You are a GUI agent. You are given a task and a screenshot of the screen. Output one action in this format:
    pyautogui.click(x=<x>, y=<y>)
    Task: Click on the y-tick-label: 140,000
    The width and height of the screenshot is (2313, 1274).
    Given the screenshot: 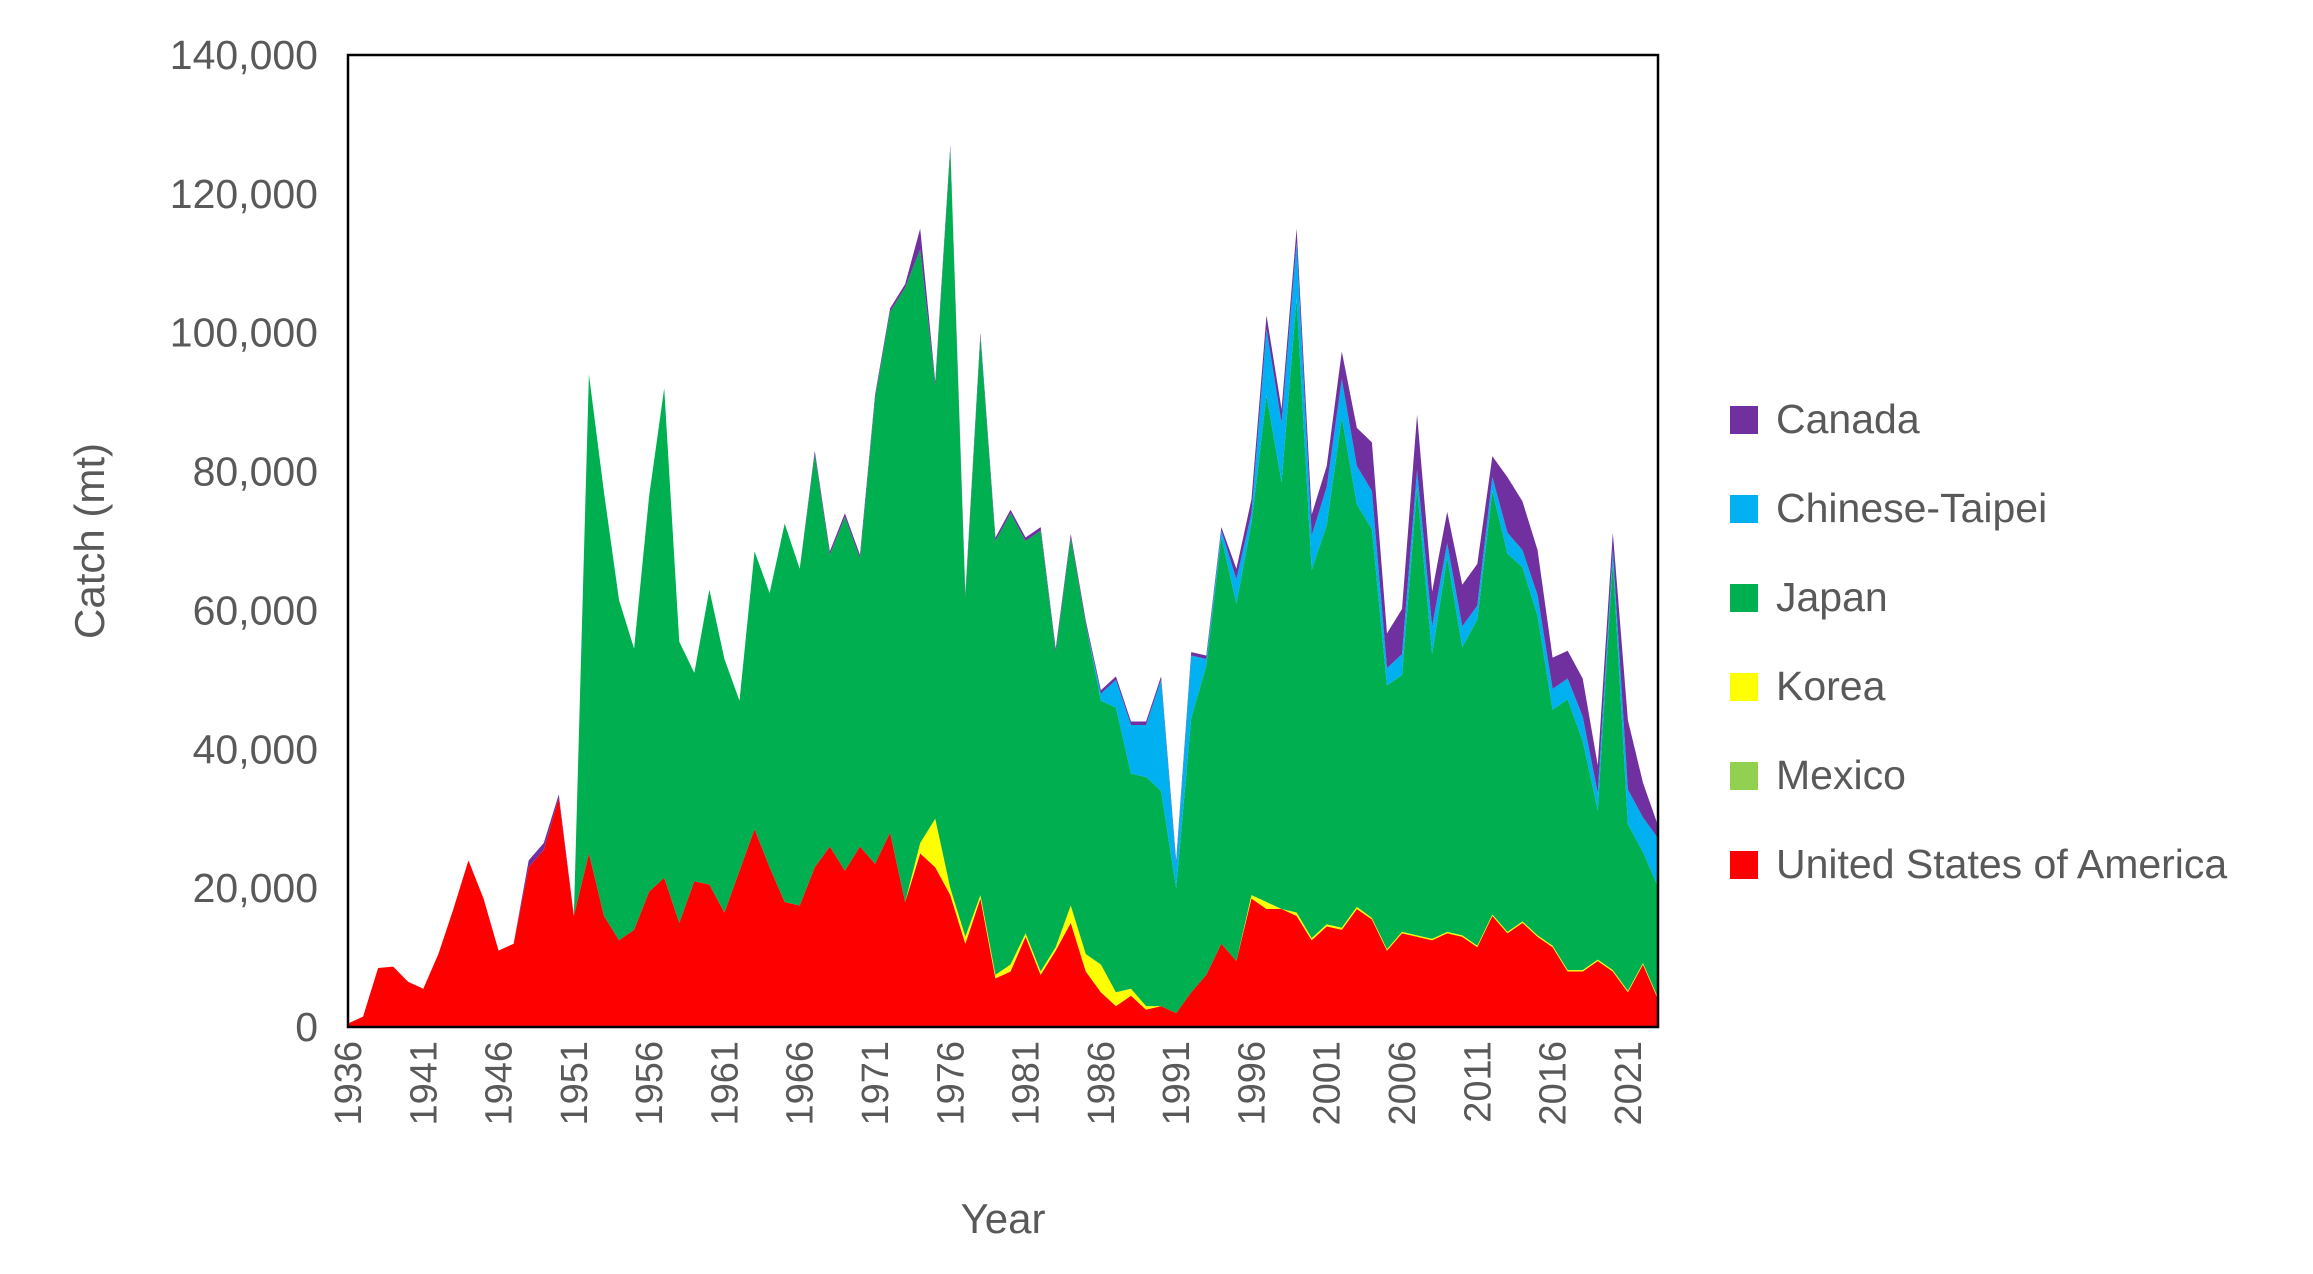 What is the action you would take?
    pyautogui.click(x=244, y=55)
    